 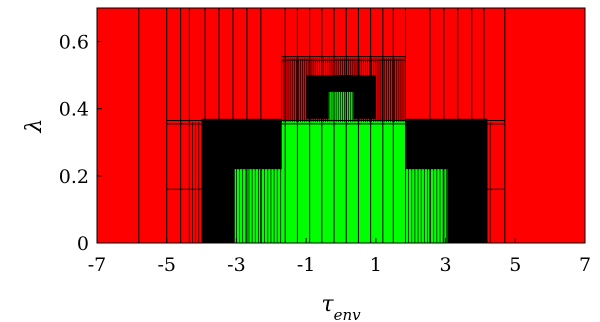 I want to click on y-tick-label: 0.2, so click(x=74, y=177).